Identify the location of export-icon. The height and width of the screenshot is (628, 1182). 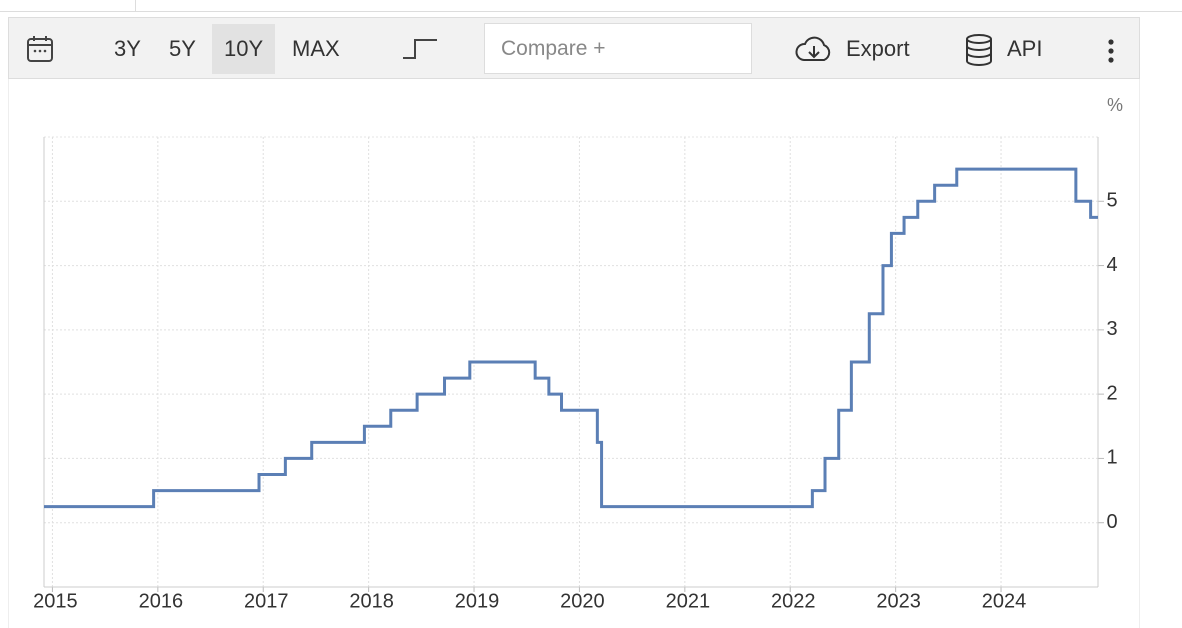
(814, 50).